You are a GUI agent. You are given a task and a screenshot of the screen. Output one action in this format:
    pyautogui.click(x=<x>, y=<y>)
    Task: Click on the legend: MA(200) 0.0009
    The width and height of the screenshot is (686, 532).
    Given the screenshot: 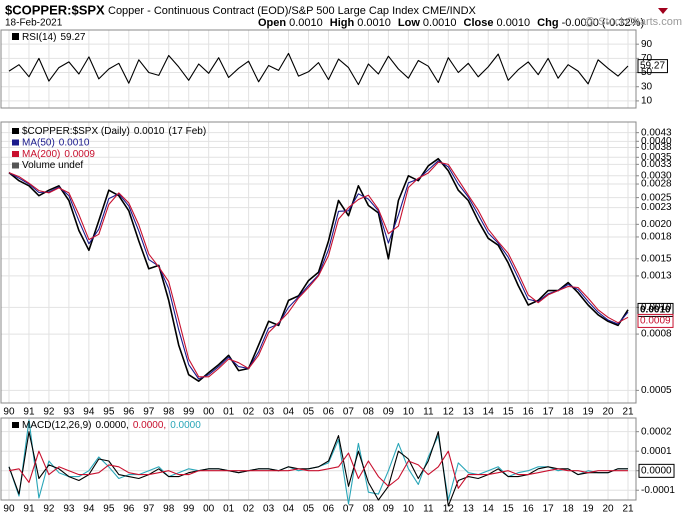 What is the action you would take?
    pyautogui.click(x=58, y=154)
    